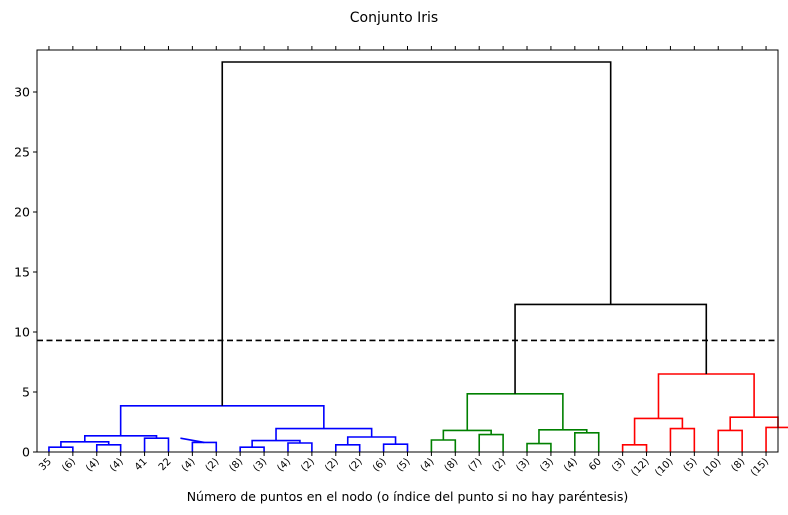 The width and height of the screenshot is (788, 515). Describe the element at coordinates (22, 152) in the screenshot. I see `y-tick-label: 25` at that location.